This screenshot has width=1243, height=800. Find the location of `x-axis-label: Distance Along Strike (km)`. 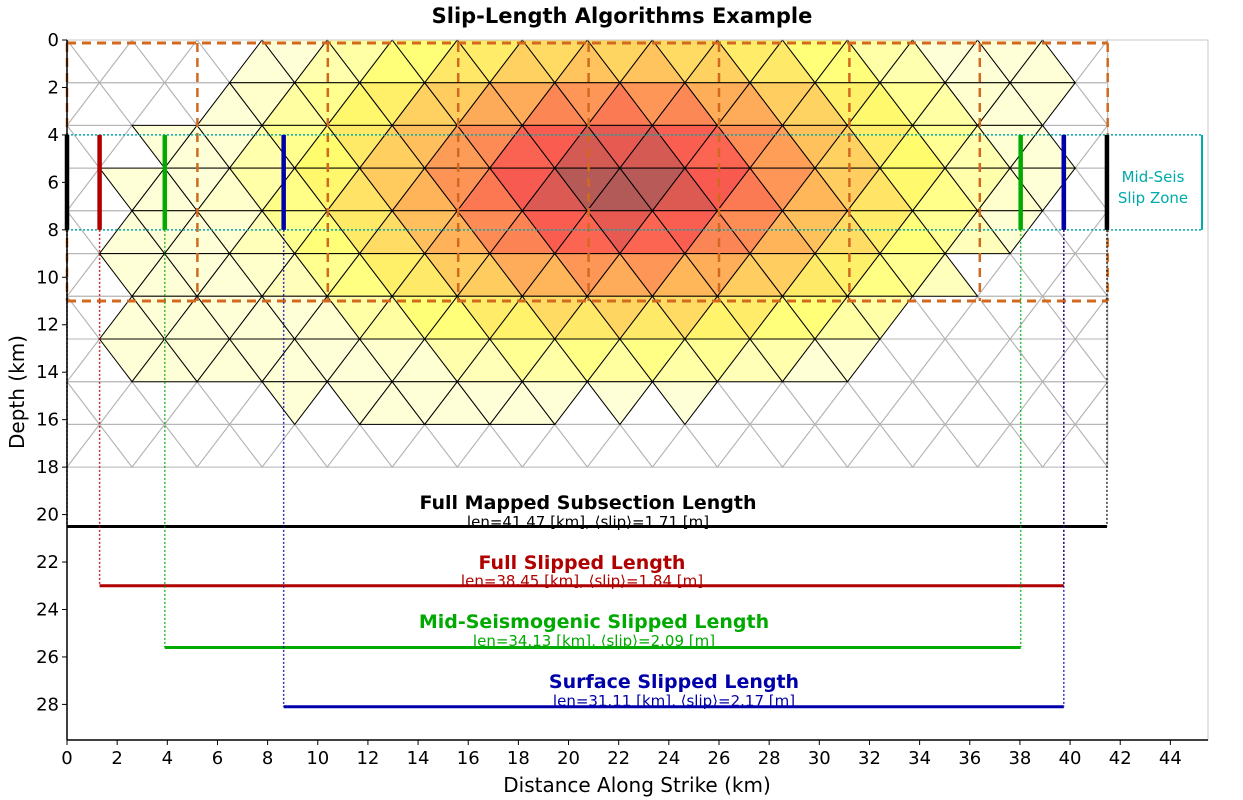

x-axis-label: Distance Along Strike (km) is located at coordinates (637, 785).